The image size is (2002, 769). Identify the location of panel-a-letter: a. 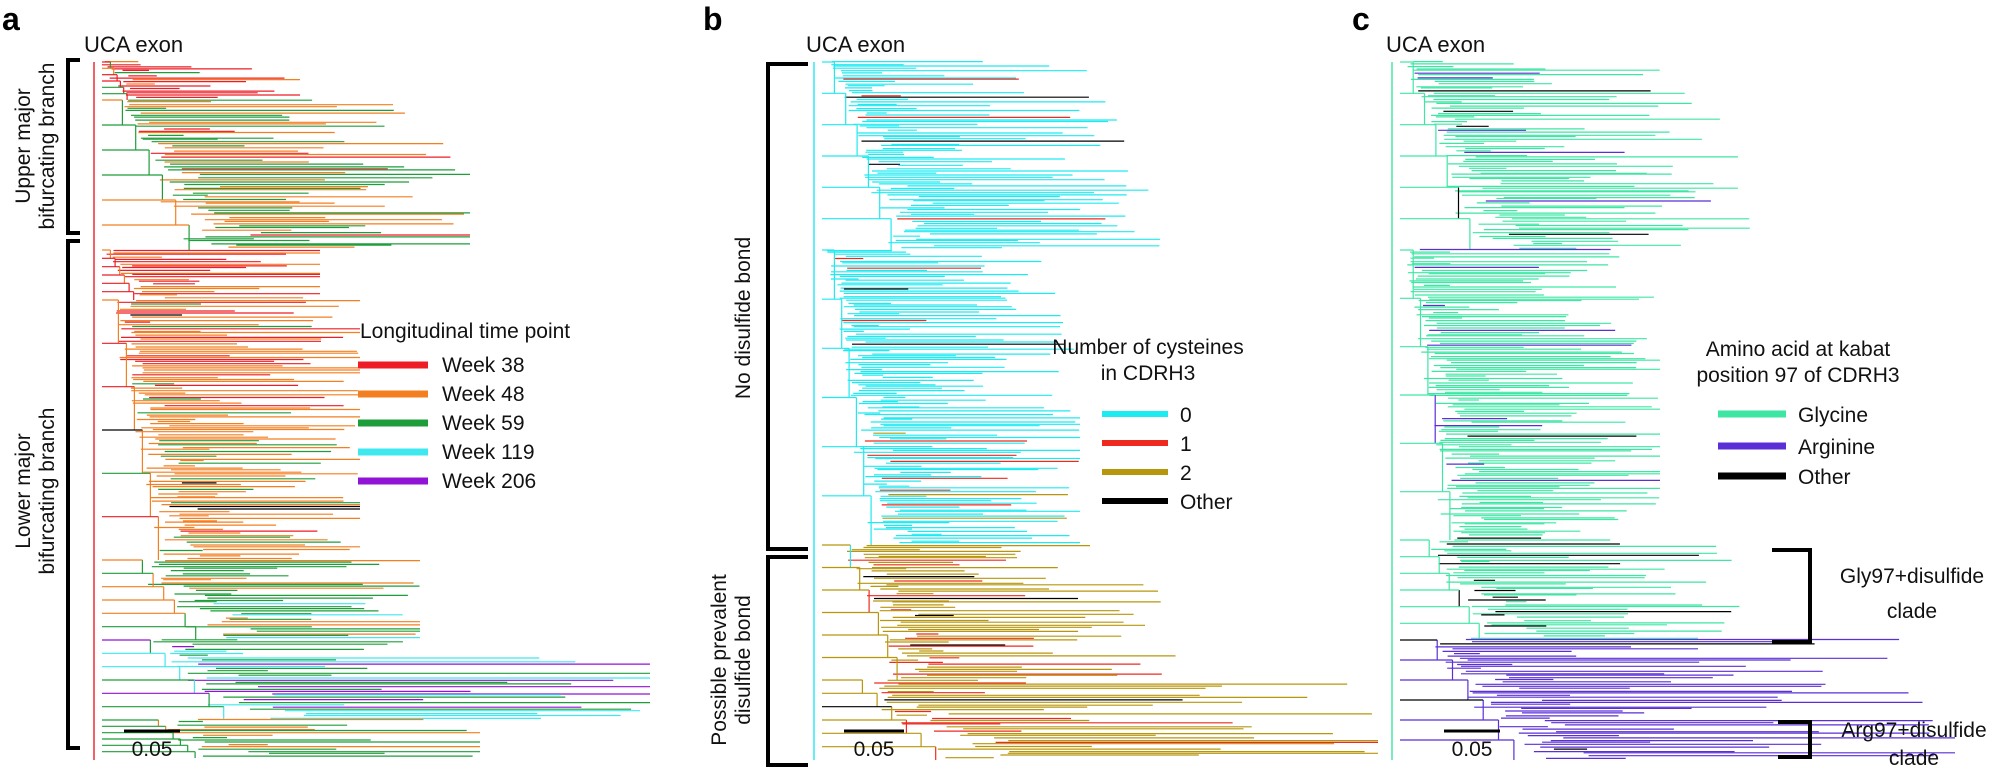
(11, 19).